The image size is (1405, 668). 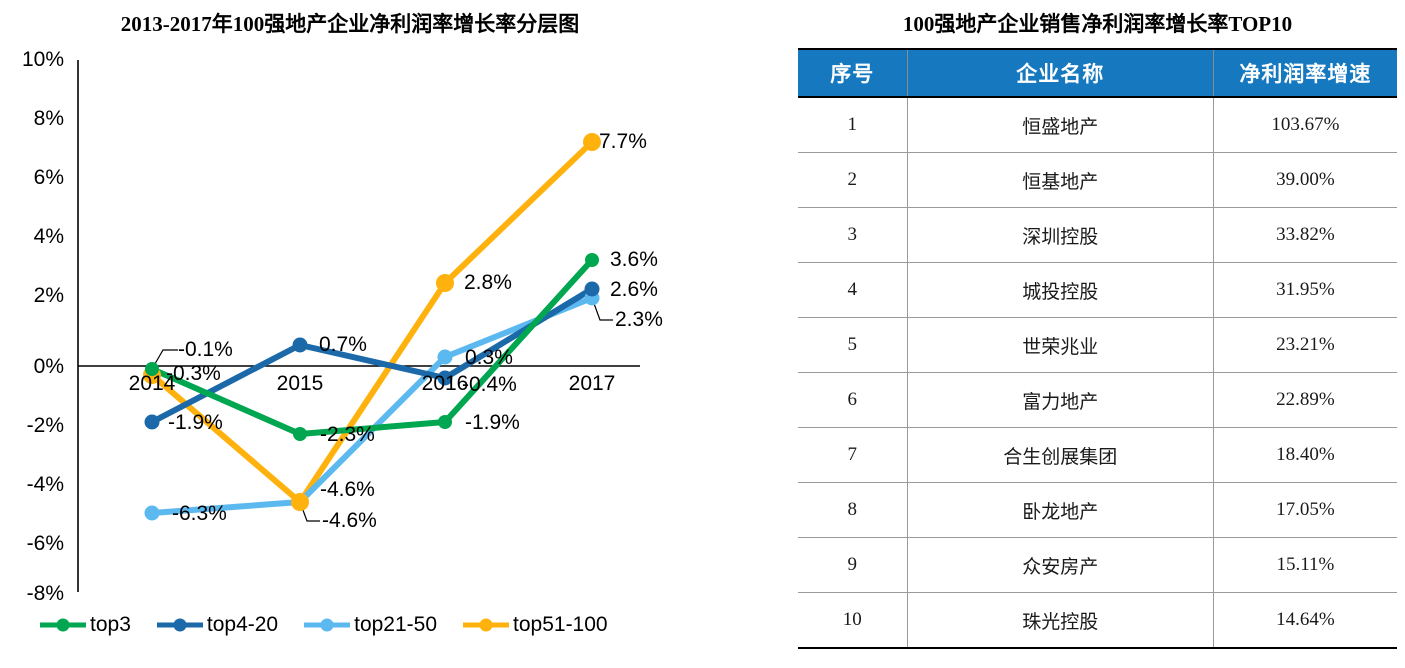 What do you see at coordinates (1060, 455) in the screenshot?
I see `cell-name: 合生创展集团` at bounding box center [1060, 455].